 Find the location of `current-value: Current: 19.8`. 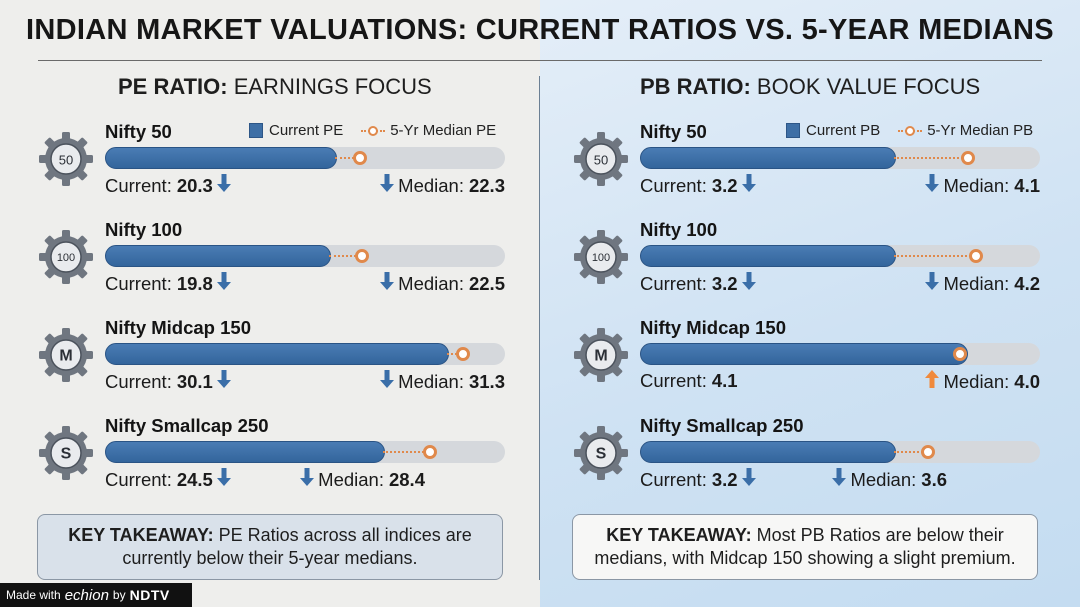

current-value: Current: 19.8 is located at coordinates (170, 283).